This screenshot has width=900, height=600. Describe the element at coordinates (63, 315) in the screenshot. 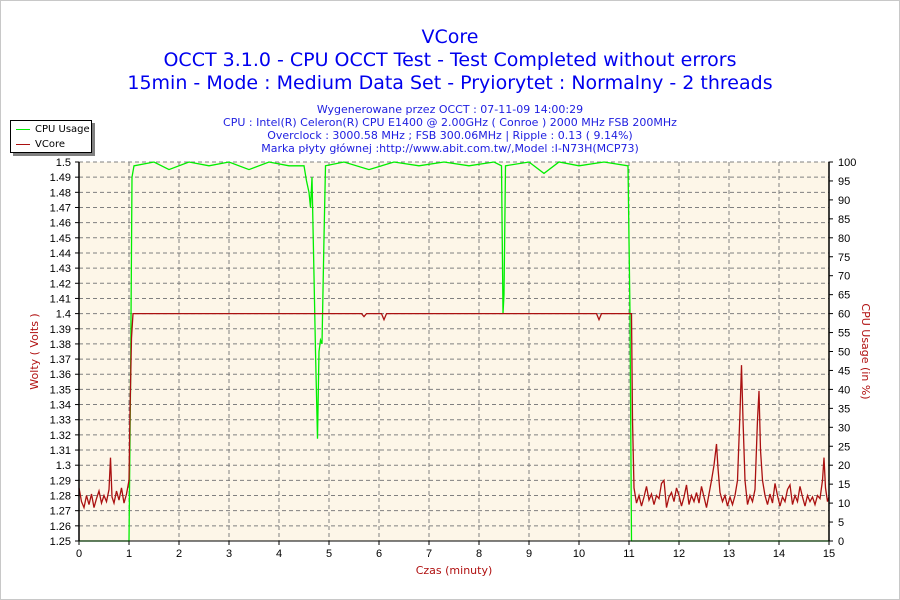

I see `y-tick-label: 1.4` at that location.